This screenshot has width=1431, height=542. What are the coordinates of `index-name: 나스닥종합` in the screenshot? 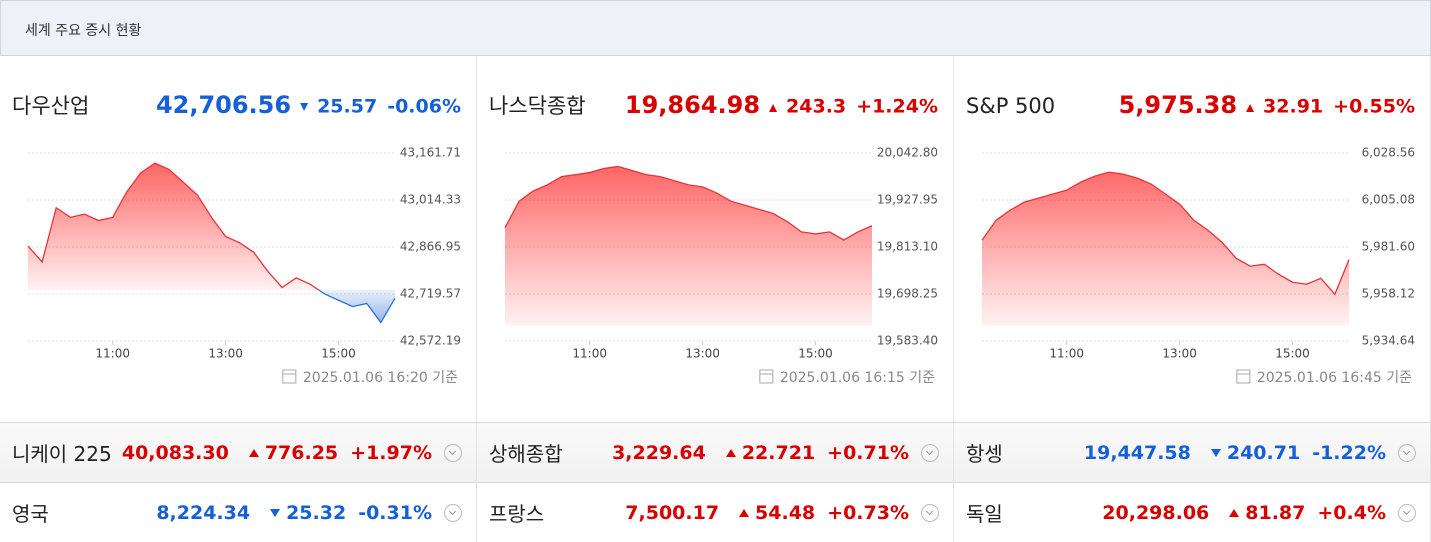 It's located at (537, 106).